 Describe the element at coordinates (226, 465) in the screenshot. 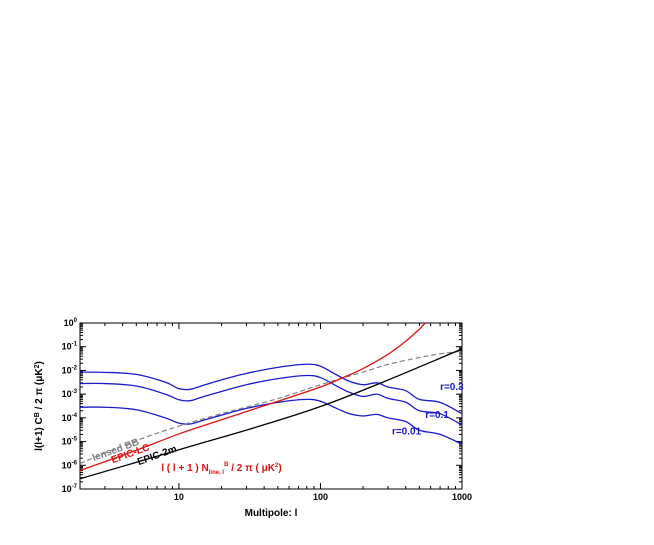

I see `formula-sup: B` at that location.